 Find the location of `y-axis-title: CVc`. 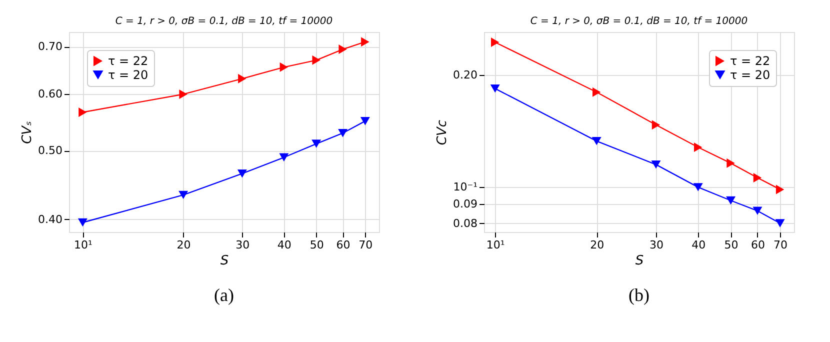

y-axis-title: CVc is located at coordinates (442, 133).